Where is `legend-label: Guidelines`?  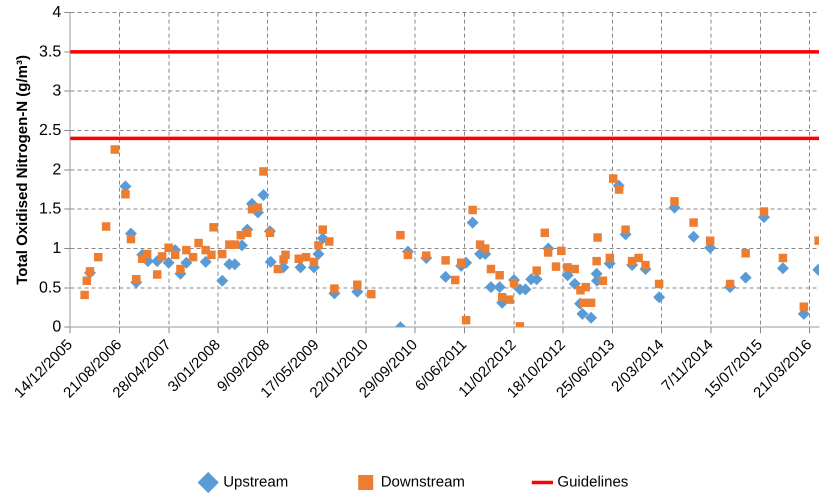
legend-label: Guidelines is located at coordinates (592, 482).